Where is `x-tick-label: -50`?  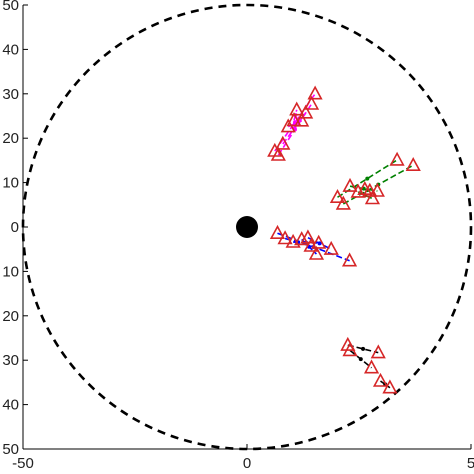
x-tick-label: -50 is located at coordinates (23, 463).